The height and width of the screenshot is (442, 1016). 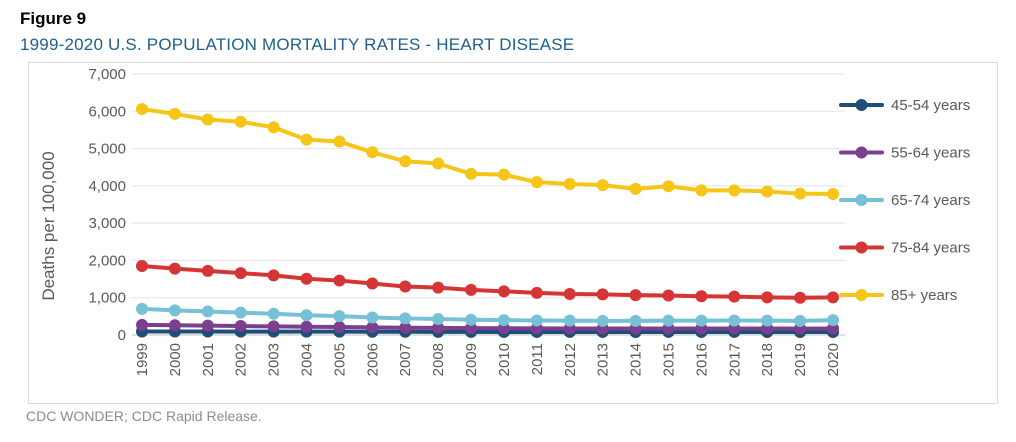 I want to click on x-tick-label: 1999, so click(x=142, y=359).